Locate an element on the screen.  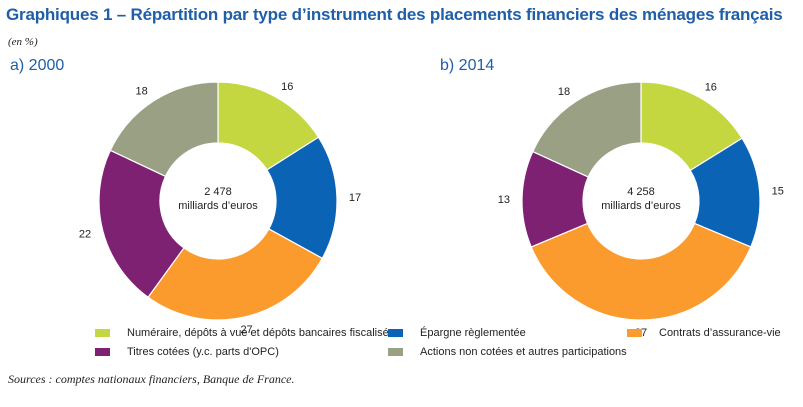
legend-swatch-assurance is located at coordinates (634, 333).